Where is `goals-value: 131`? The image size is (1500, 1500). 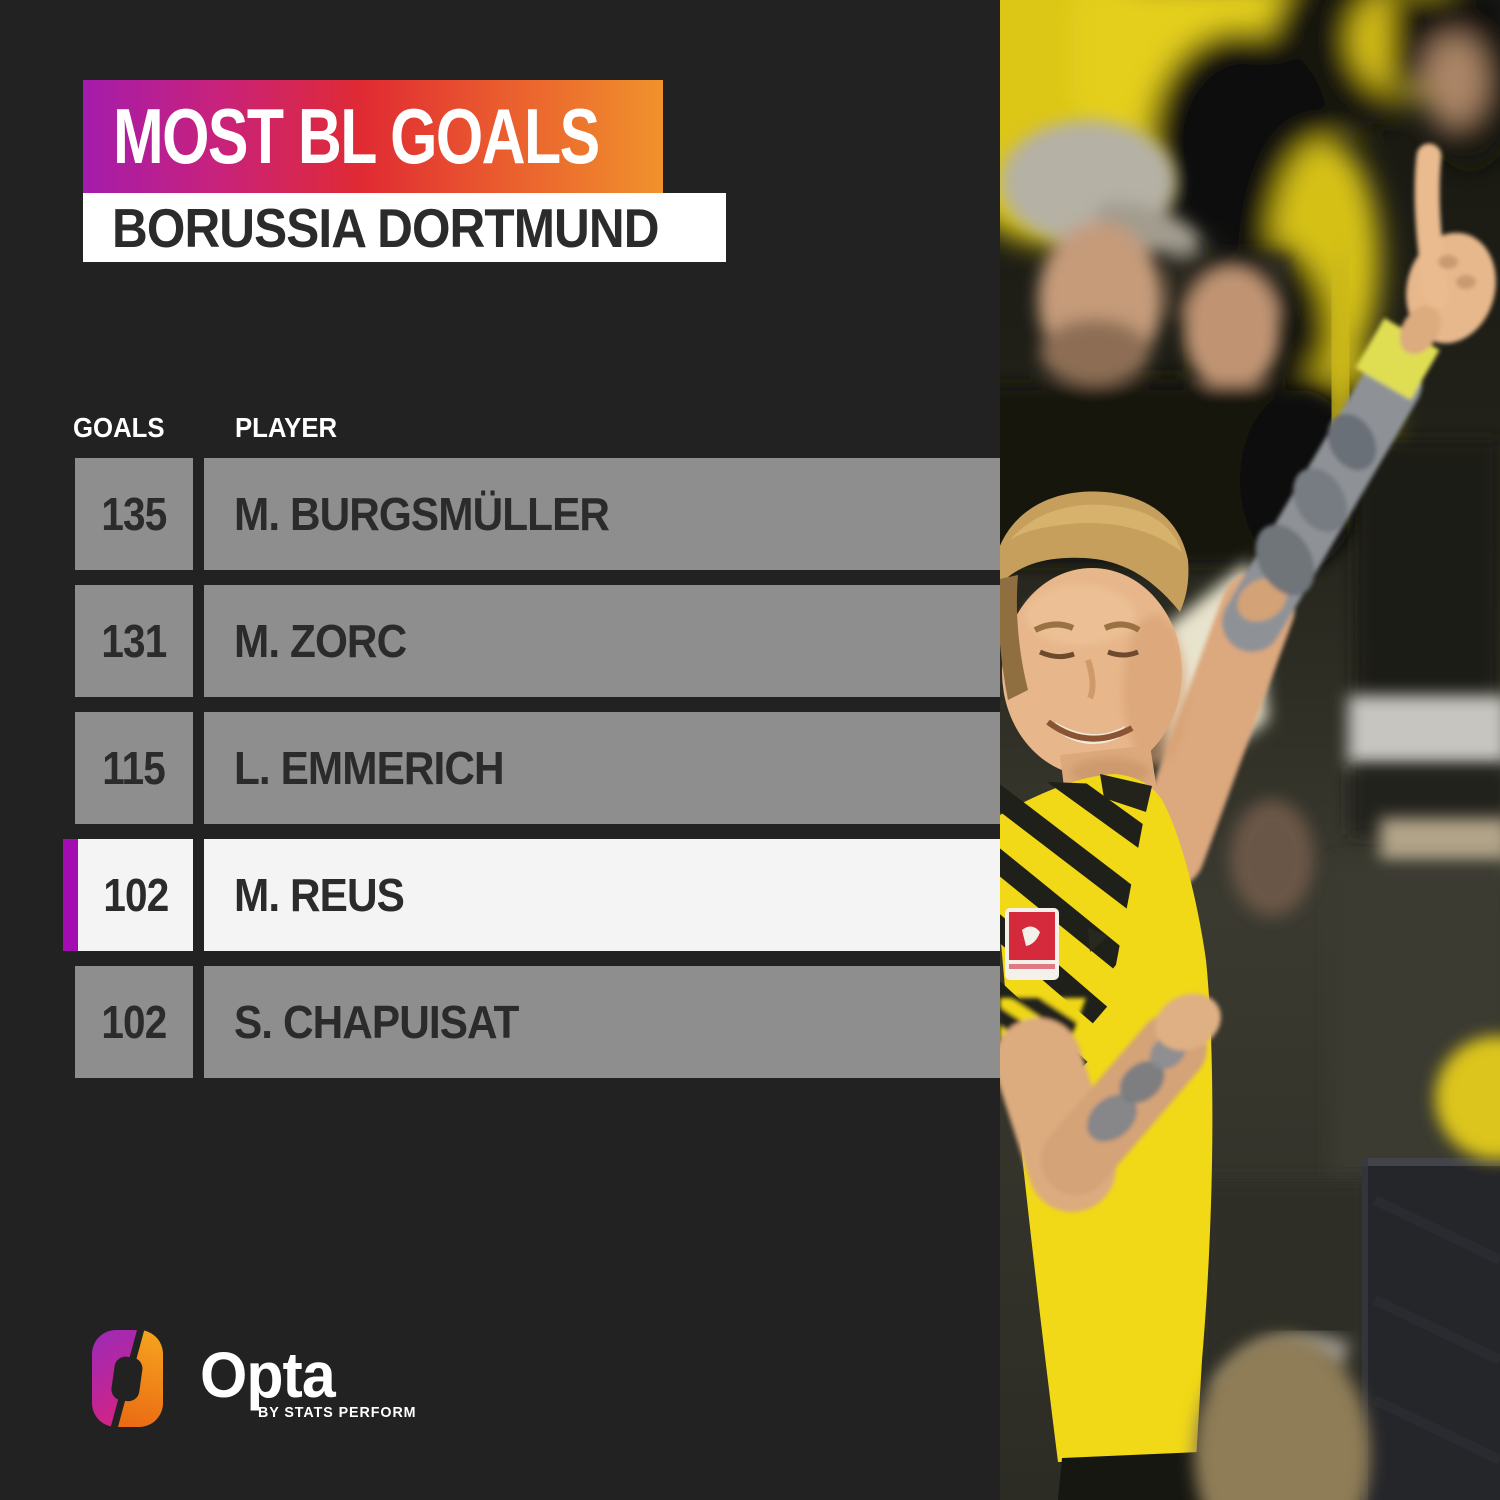
goals-value: 131 is located at coordinates (134, 641).